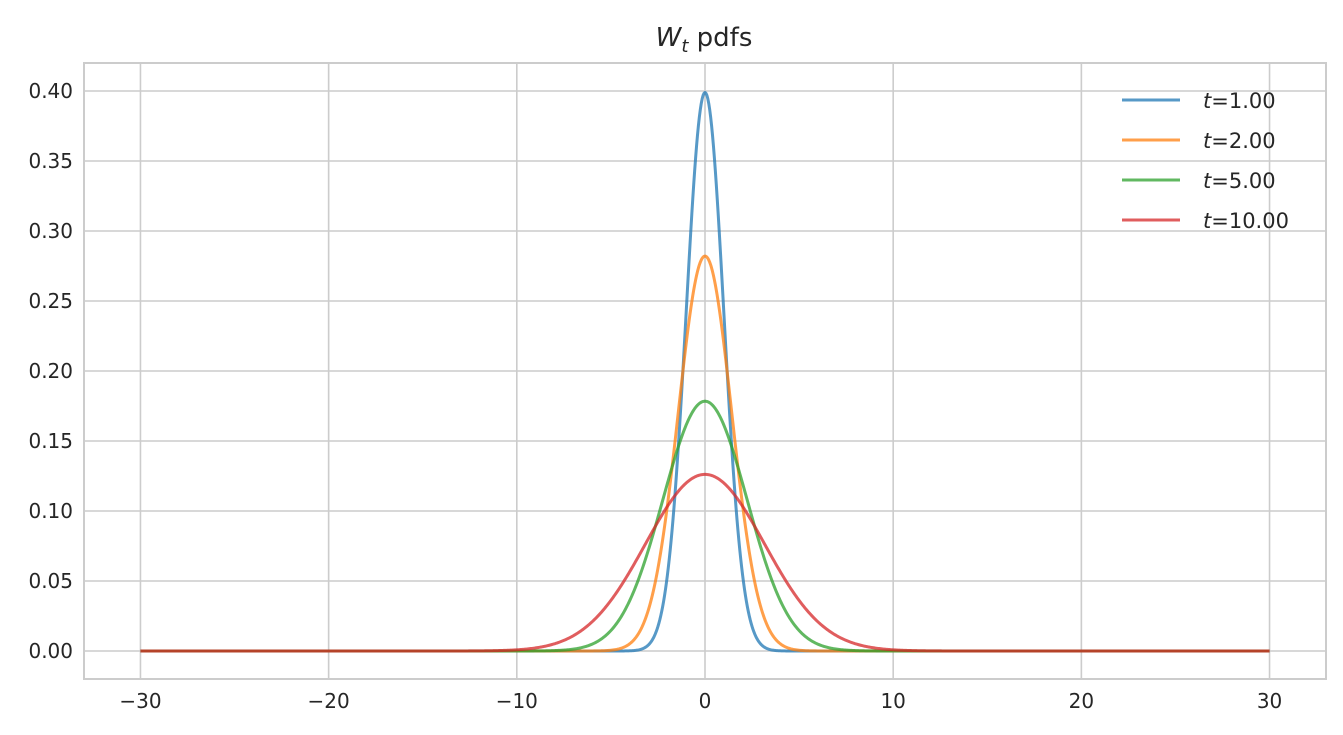  What do you see at coordinates (1205, 161) in the screenshot?
I see `legend: t=1.00 t=2.00 t=5.00 t=10.00` at bounding box center [1205, 161].